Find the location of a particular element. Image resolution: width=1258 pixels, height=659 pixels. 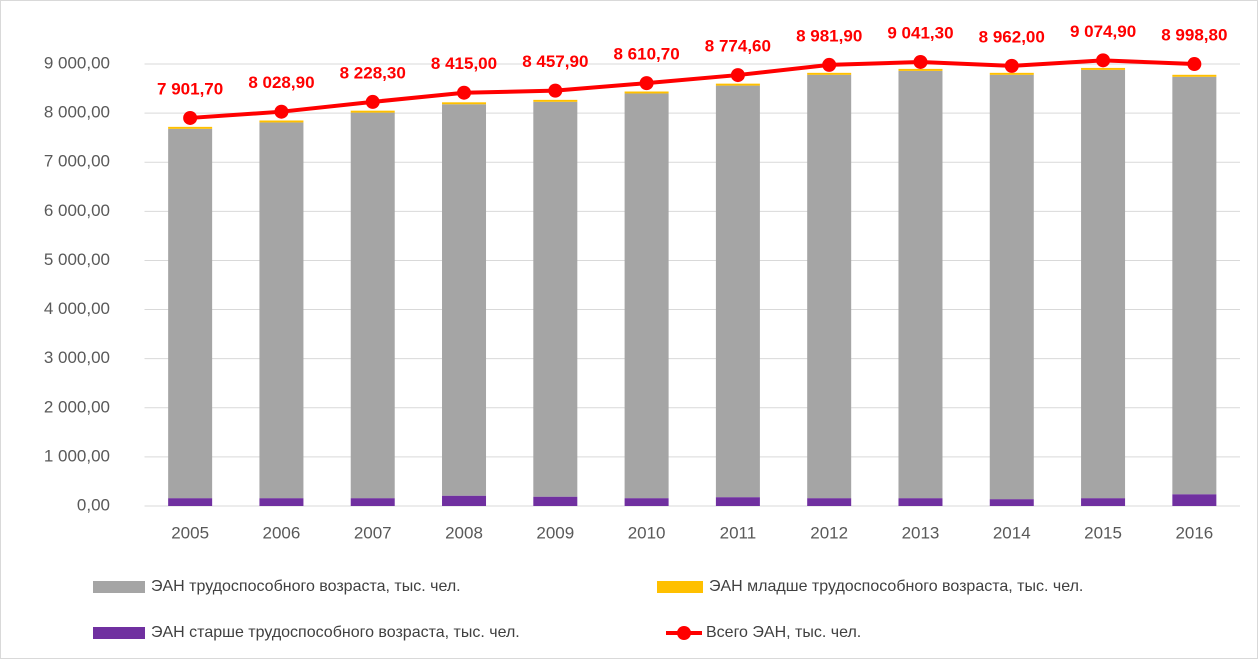

data-label: 8 998,80 is located at coordinates (1194, 35).